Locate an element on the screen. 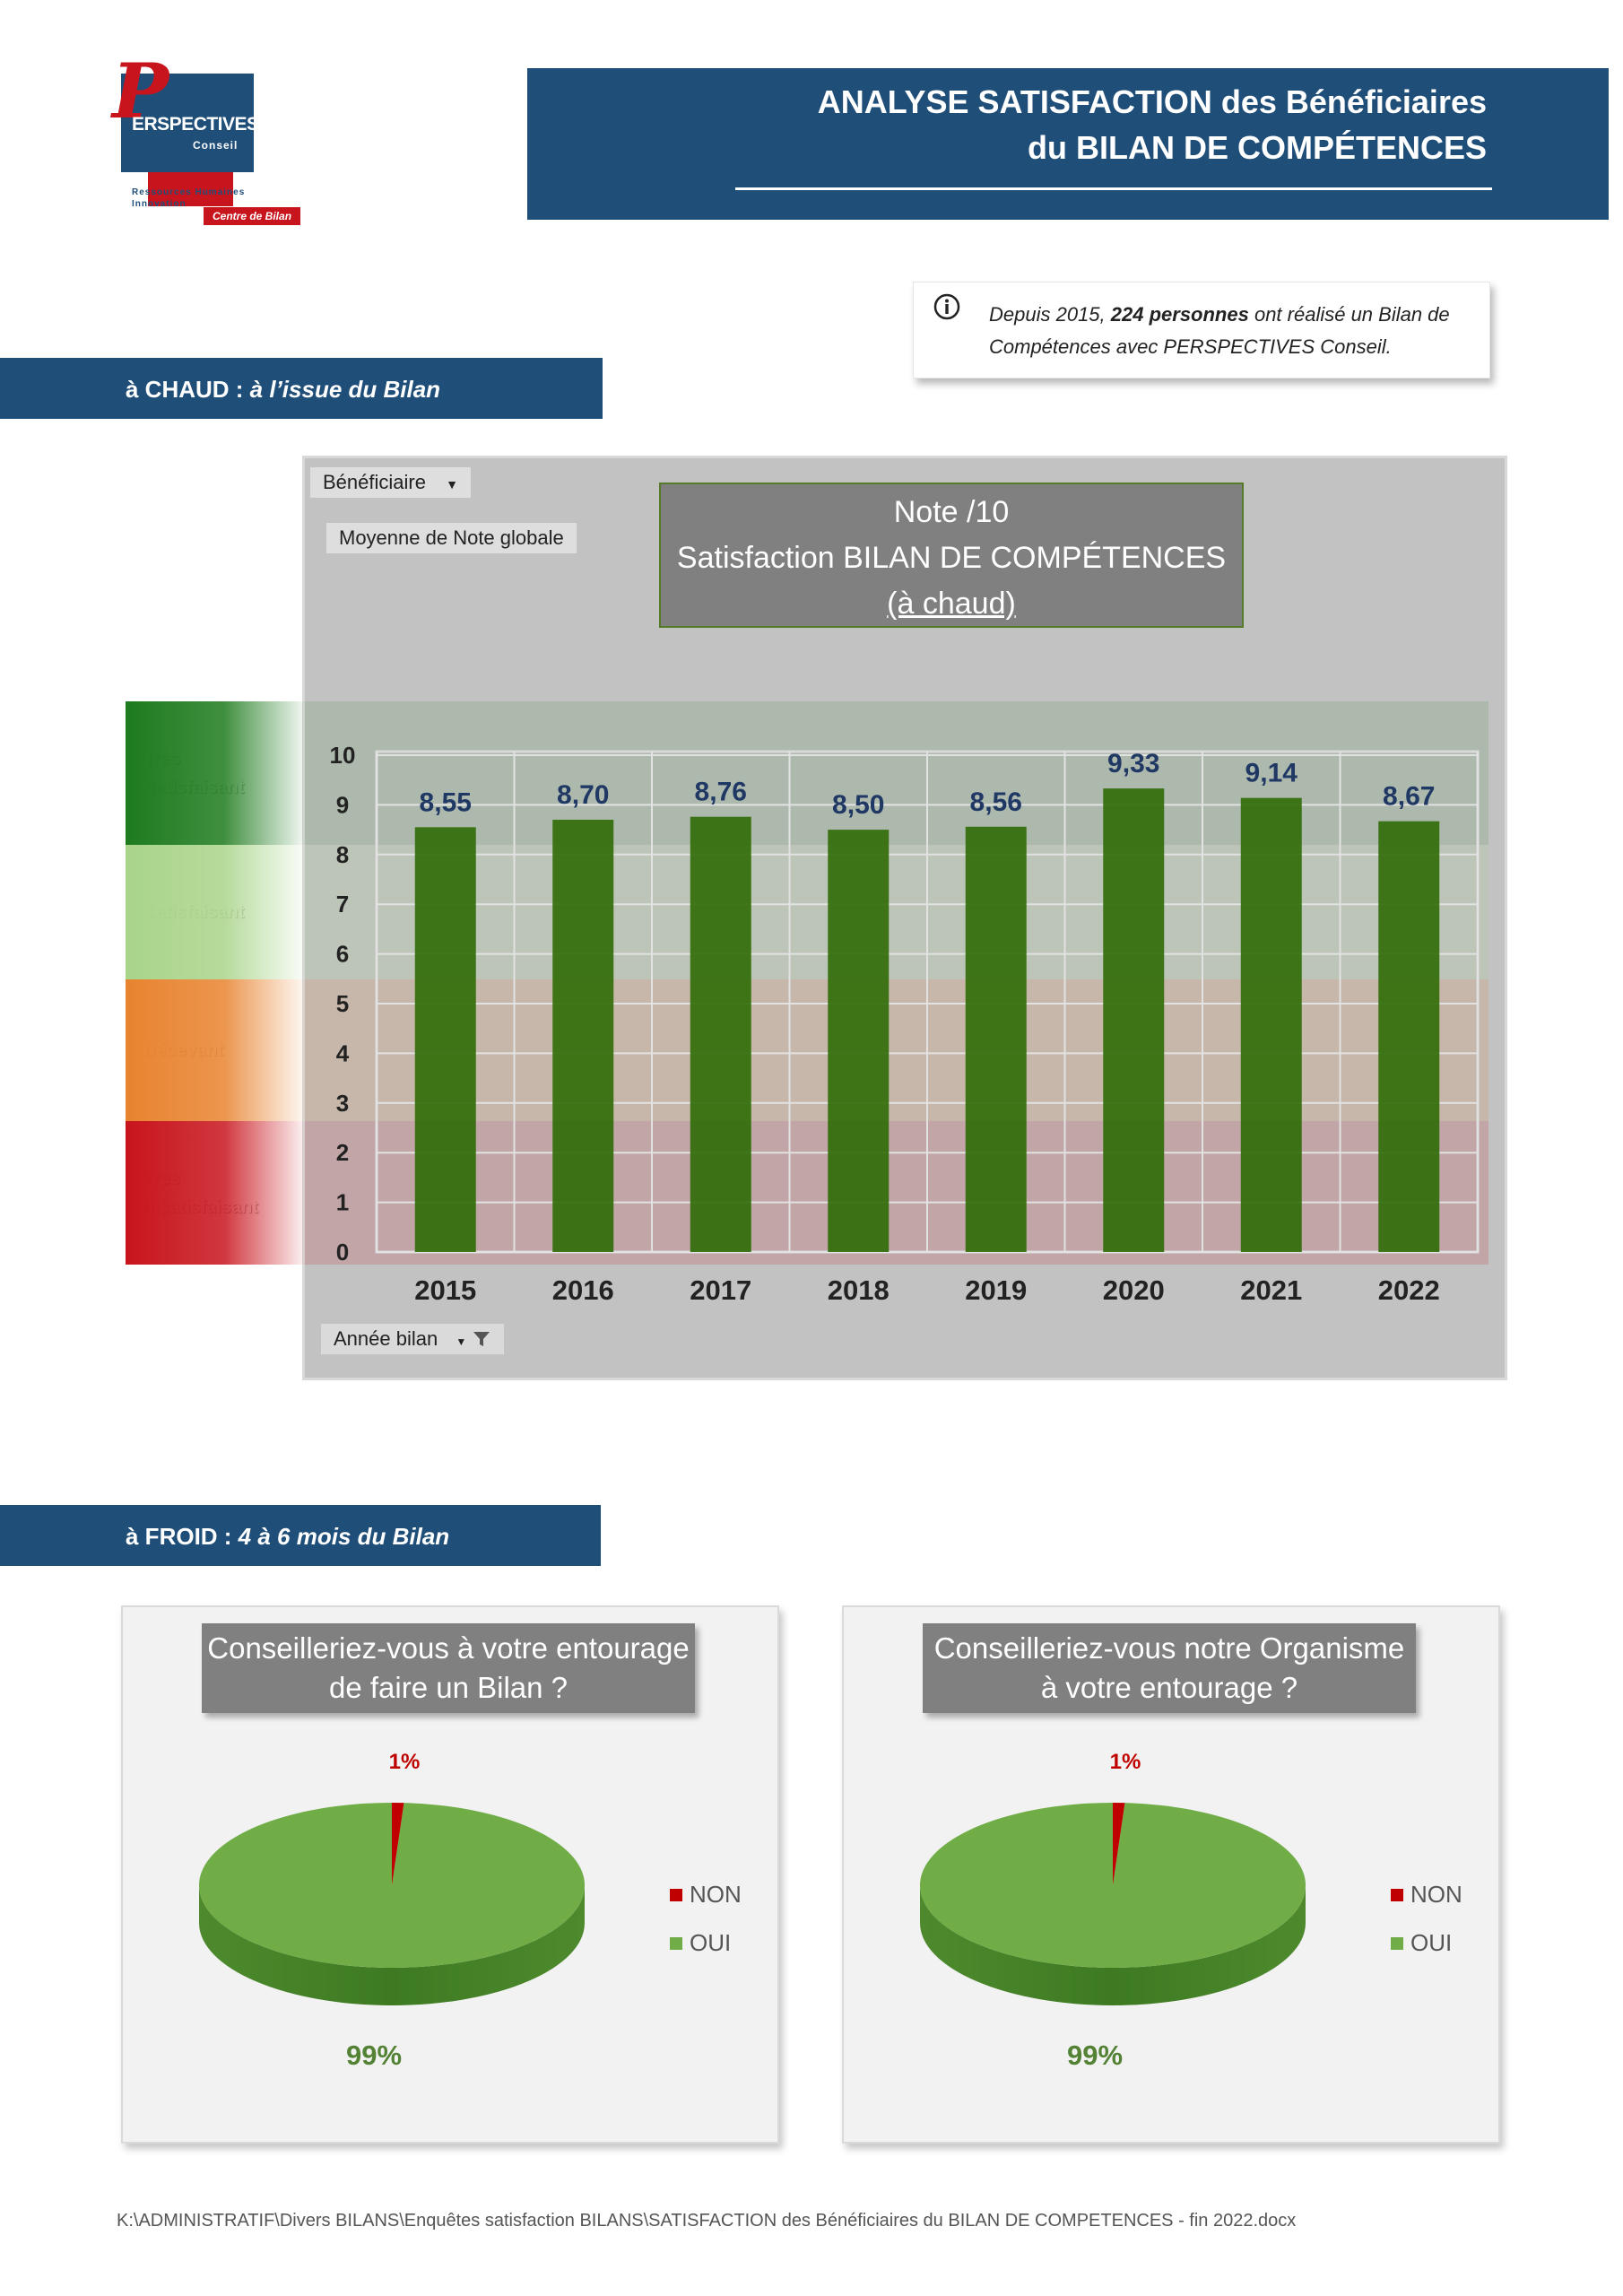 This screenshot has height=2296, width=1623. section-froid-label: à FROID : 4 à 6 mois du Bilan is located at coordinates (287, 1537).